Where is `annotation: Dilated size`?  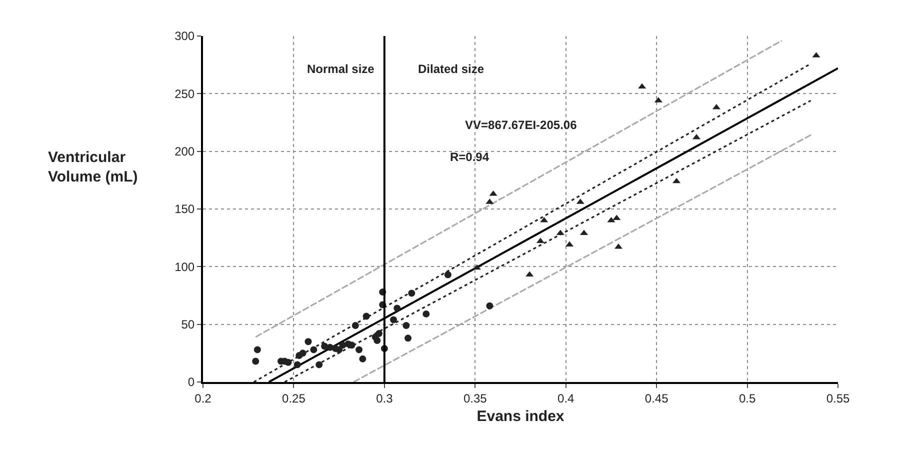 annotation: Dilated size is located at coordinates (451, 69).